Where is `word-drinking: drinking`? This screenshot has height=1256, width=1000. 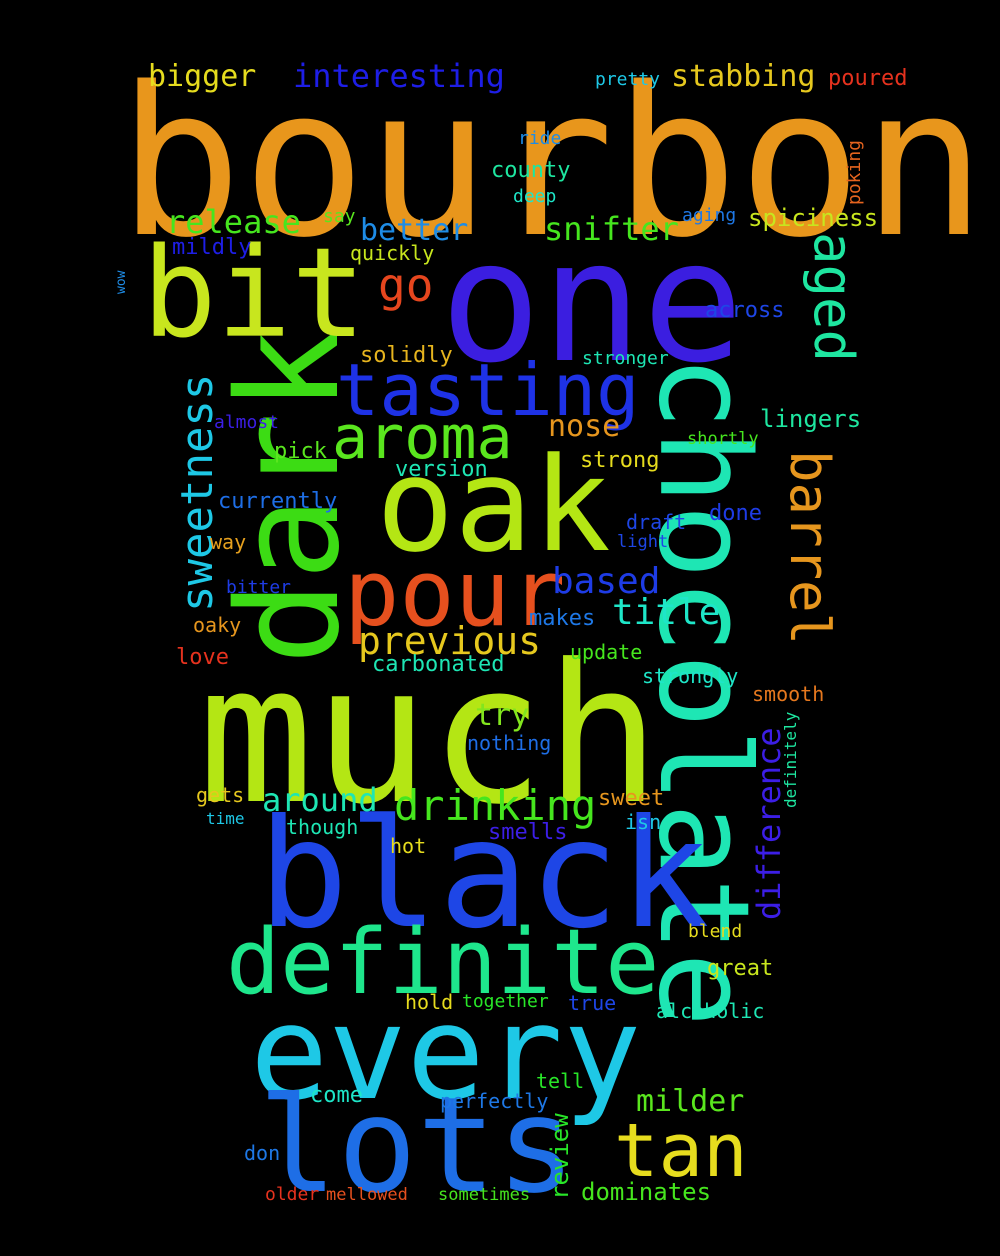 word-drinking: drinking is located at coordinates (495, 805).